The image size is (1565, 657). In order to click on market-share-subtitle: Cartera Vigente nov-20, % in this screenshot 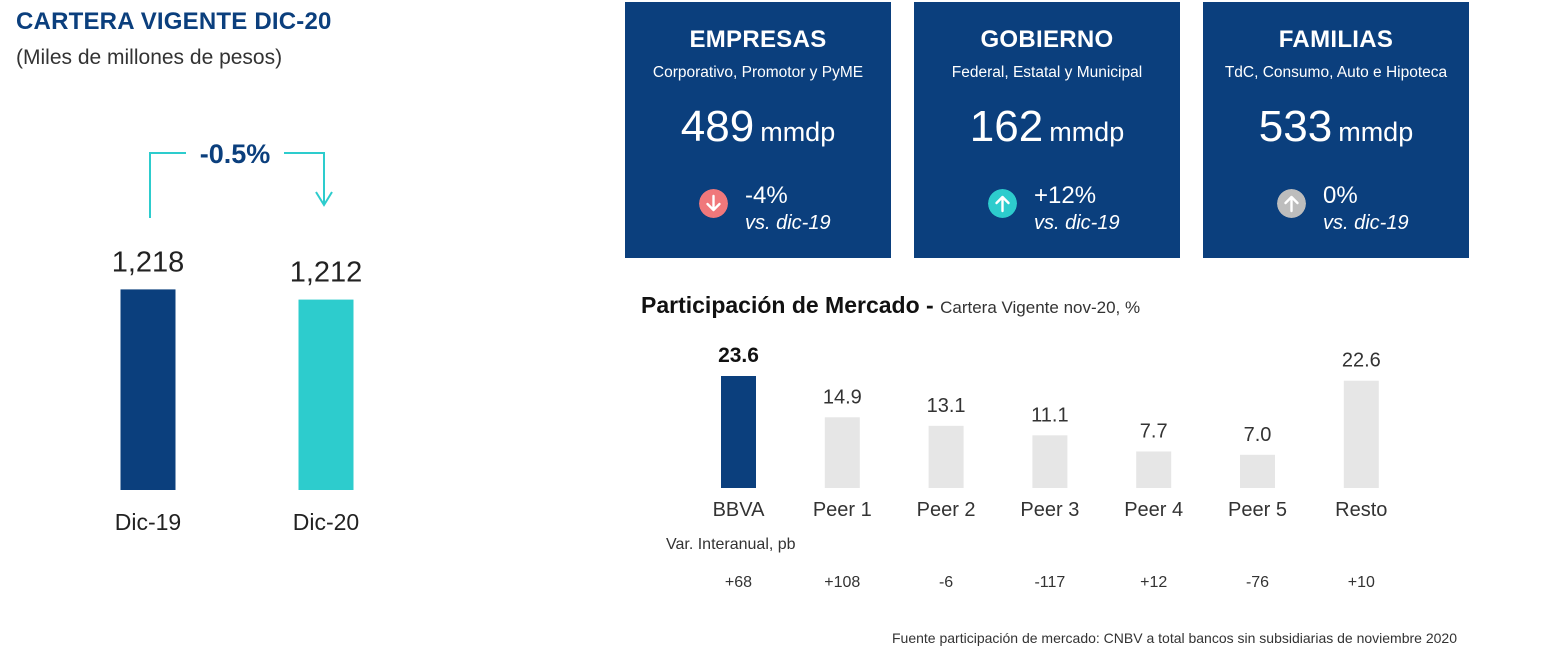, I will do `click(1040, 307)`.